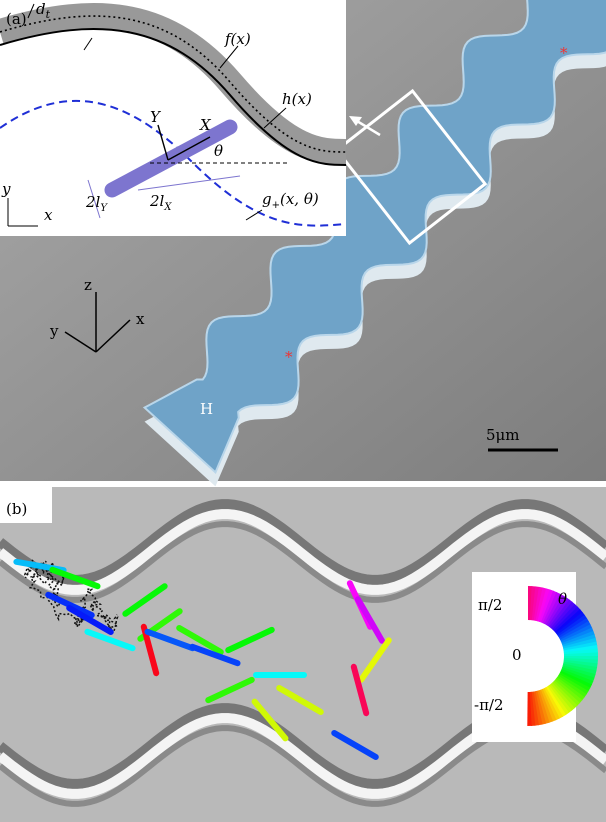 The height and width of the screenshot is (822, 606). I want to click on X-label: X, so click(205, 125).